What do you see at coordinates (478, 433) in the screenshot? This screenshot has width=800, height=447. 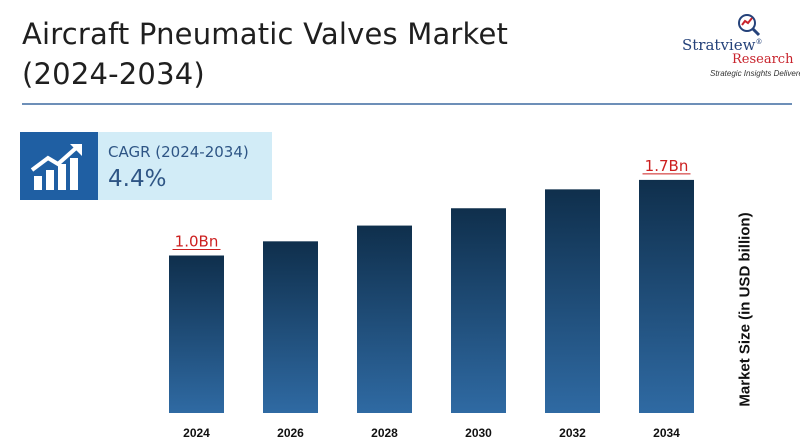 I see `x-tick-label-2030: 2030` at bounding box center [478, 433].